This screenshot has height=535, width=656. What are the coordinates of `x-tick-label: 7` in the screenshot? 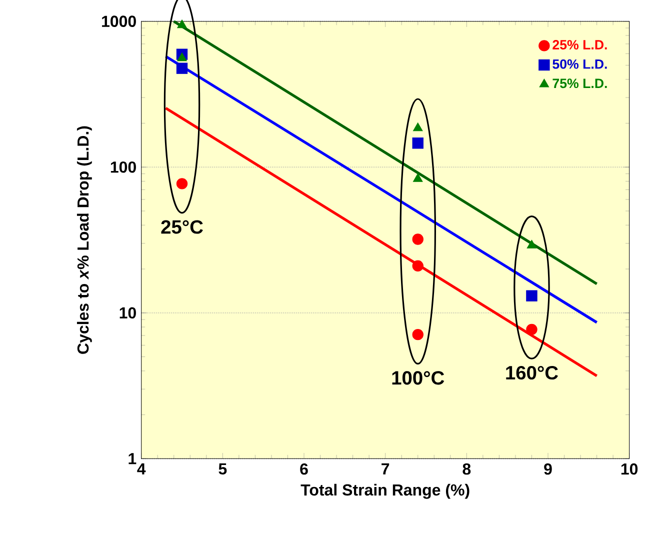 It's located at (386, 469).